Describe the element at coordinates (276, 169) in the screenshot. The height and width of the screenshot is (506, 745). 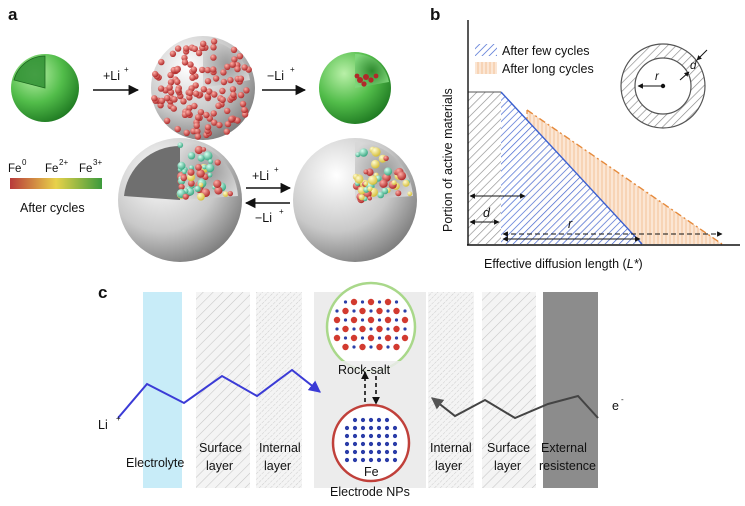
I see `arrow-bottom-fwd-sup: +` at that location.